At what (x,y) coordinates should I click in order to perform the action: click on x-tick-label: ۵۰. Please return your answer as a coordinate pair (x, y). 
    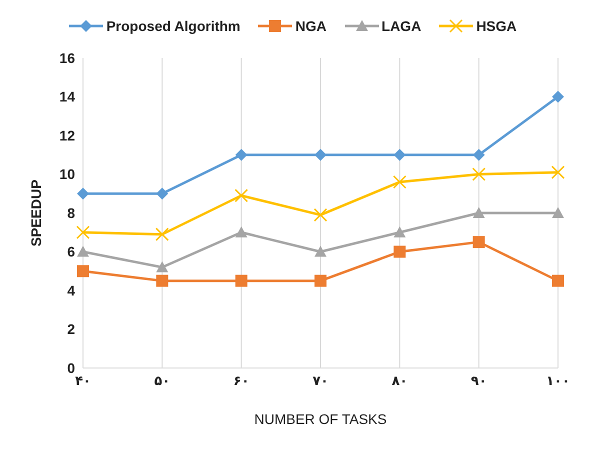
    Looking at the image, I should click on (162, 382).